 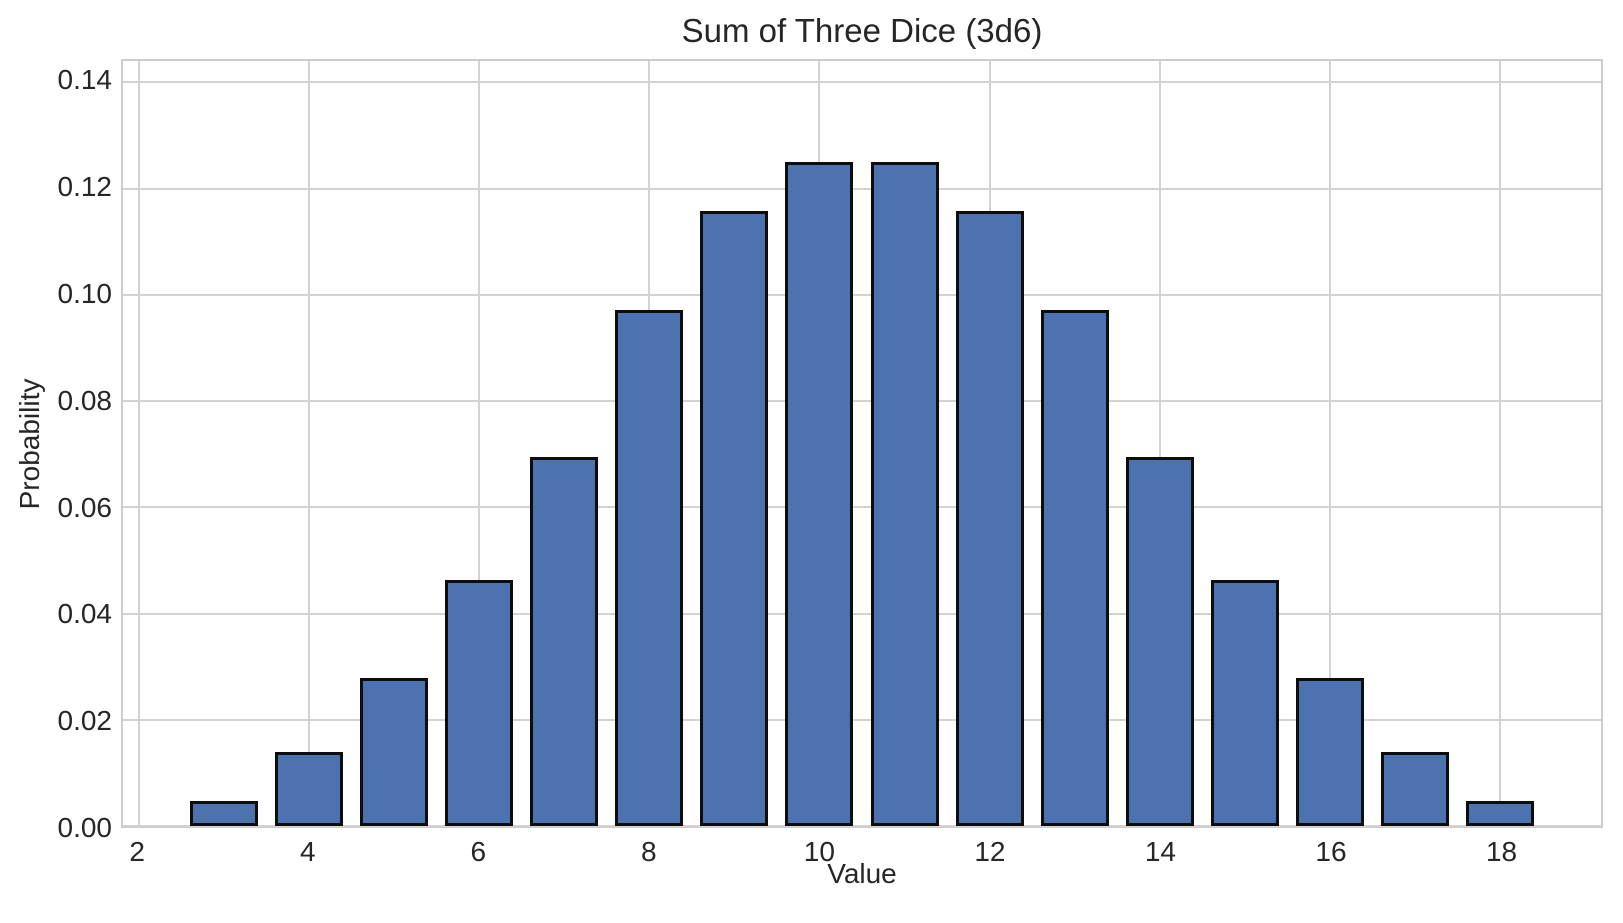 I want to click on x-tick-label: 18, so click(x=1501, y=851).